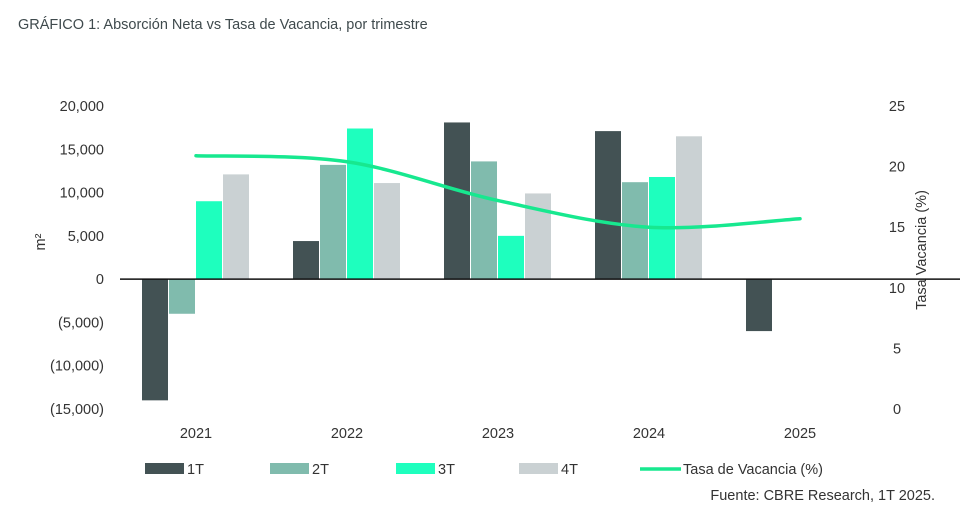 The height and width of the screenshot is (516, 960). I want to click on x-tick-label: 2021, so click(196, 434).